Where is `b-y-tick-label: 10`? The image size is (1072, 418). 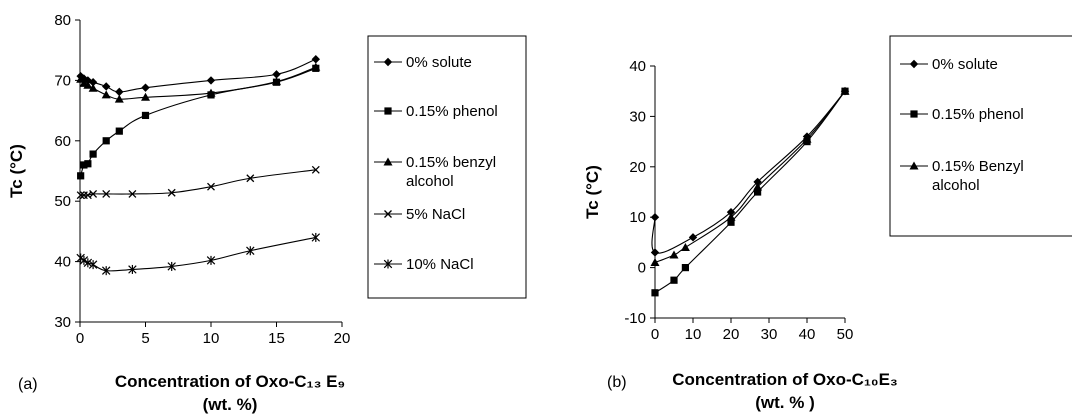 b-y-tick-label: 10 is located at coordinates (637, 217).